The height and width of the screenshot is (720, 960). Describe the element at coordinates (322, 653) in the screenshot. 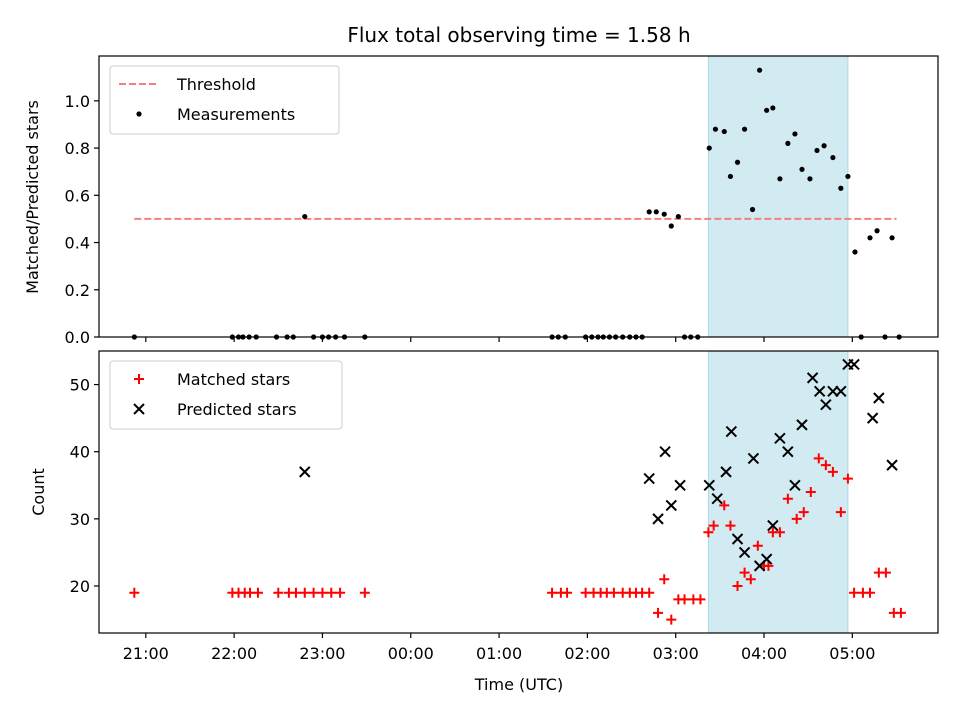

I see `x-tick-label: 23:00` at that location.